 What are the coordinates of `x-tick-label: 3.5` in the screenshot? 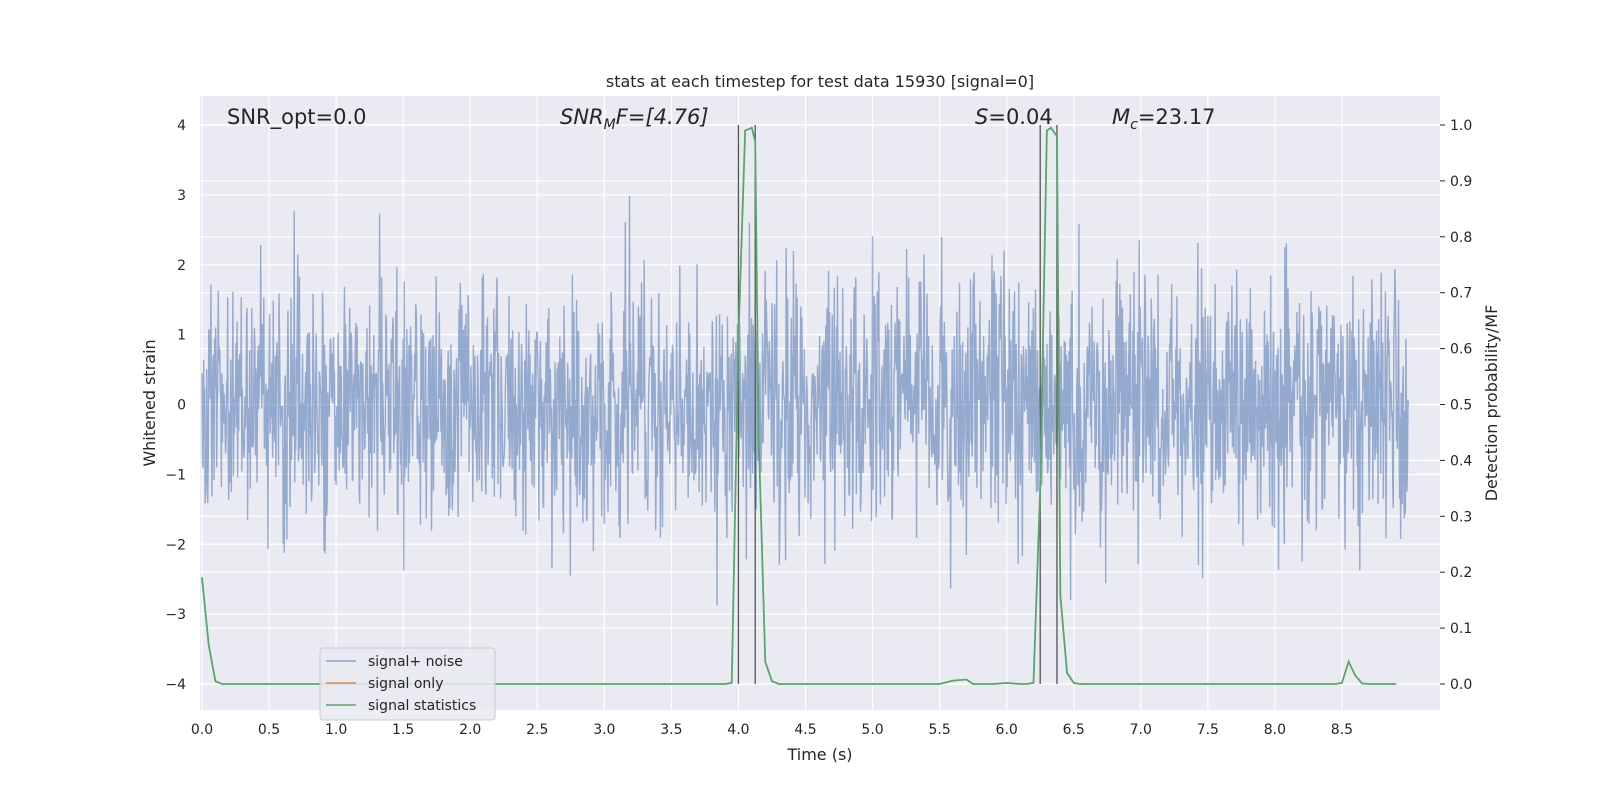 It's located at (671, 730).